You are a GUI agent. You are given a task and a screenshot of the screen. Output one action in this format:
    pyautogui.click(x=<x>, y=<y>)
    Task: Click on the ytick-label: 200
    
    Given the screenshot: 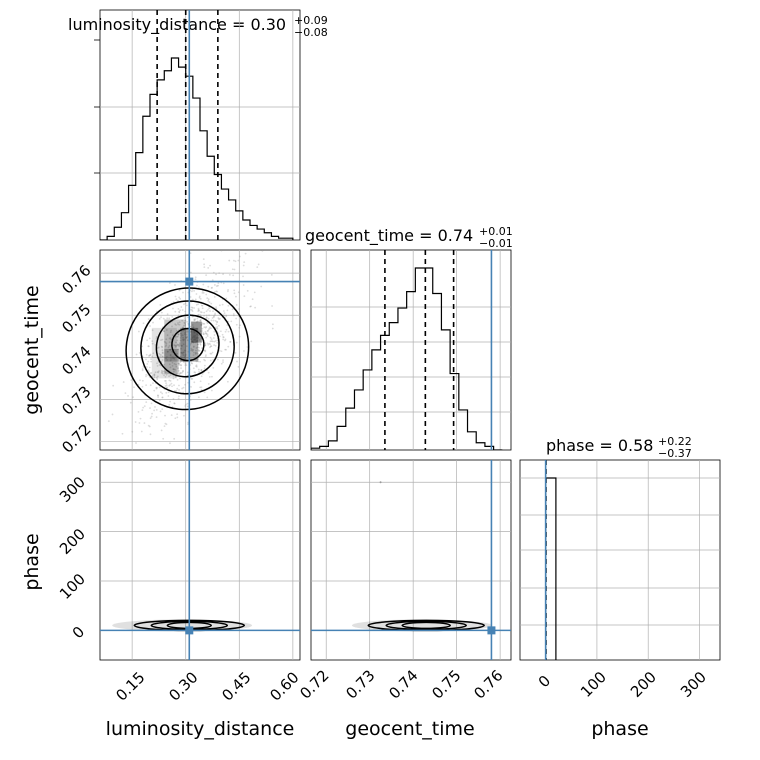 What is the action you would take?
    pyautogui.click(x=72, y=541)
    